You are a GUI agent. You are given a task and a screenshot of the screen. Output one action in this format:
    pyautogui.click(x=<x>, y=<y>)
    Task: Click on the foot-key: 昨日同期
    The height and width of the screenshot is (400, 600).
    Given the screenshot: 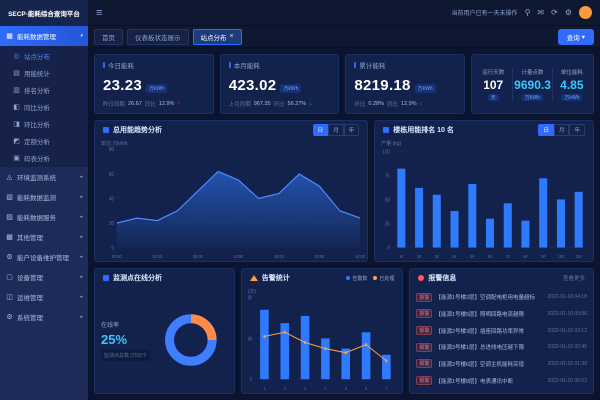 What is the action you would take?
    pyautogui.click(x=114, y=105)
    